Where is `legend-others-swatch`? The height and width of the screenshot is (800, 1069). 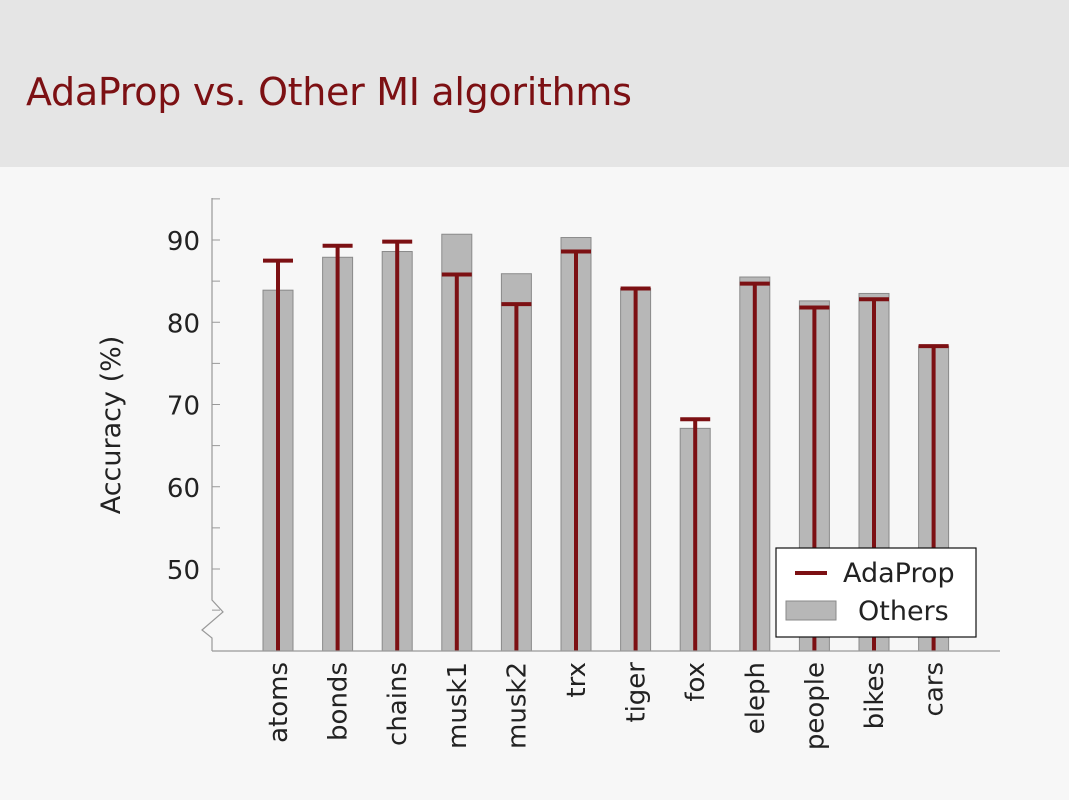 legend-others-swatch is located at coordinates (811, 610).